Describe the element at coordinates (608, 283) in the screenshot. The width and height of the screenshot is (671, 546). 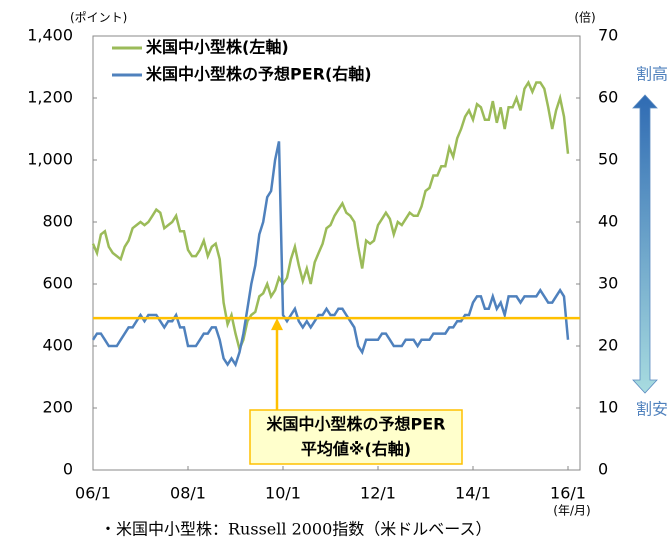
I see `y2-tick-label: 30` at that location.